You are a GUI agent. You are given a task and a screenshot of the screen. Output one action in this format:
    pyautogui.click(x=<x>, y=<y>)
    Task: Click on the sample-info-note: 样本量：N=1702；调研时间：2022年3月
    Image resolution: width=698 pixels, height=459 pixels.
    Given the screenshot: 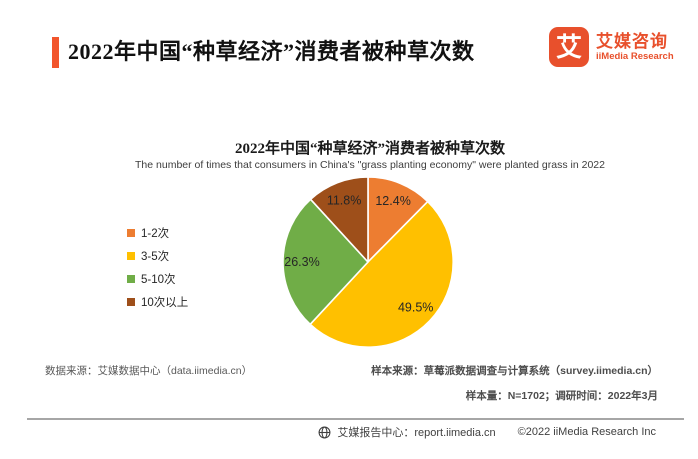 What is the action you would take?
    pyautogui.click(x=561, y=396)
    